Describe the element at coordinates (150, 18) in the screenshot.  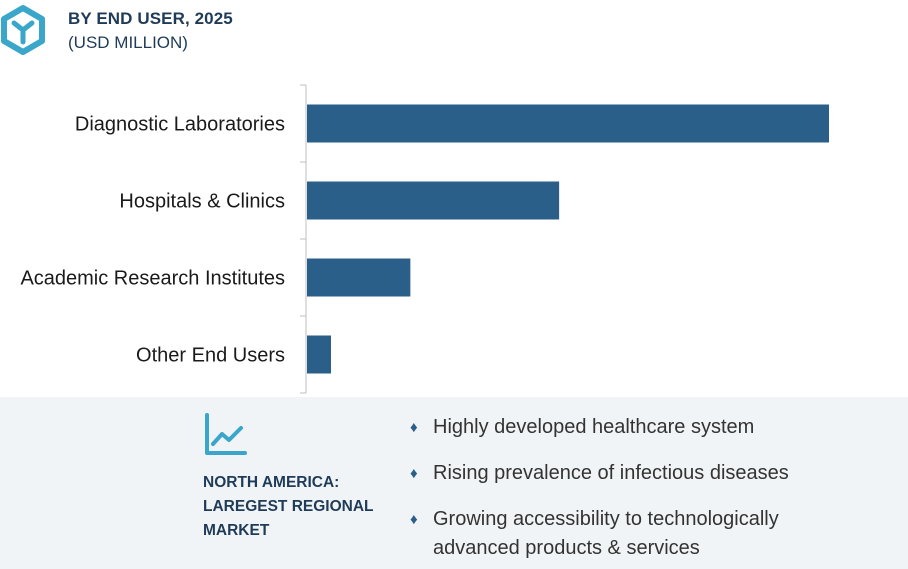
I see `chart-title: BY END USER, 2025` at that location.